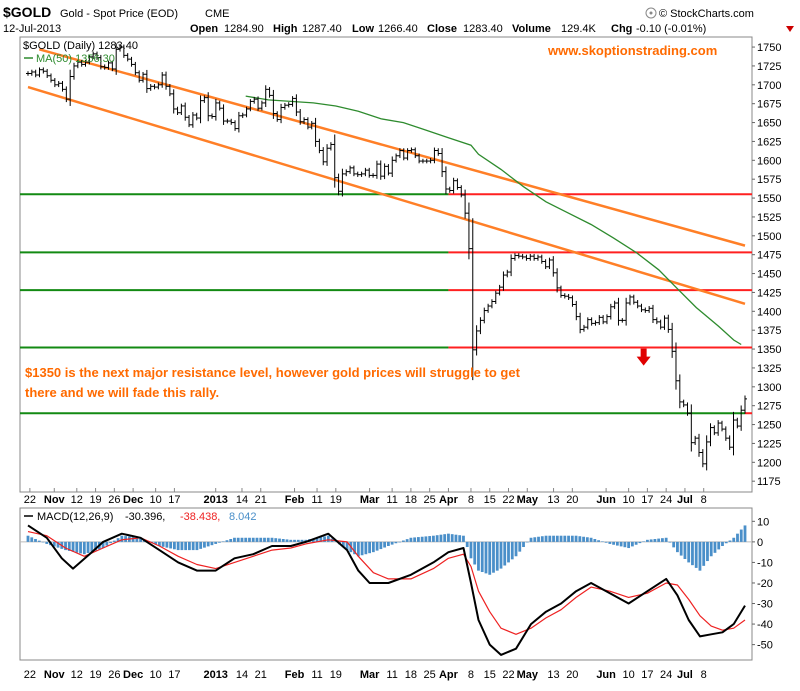 This screenshot has height=691, width=800. I want to click on price-x-tick-label: May, so click(528, 500).